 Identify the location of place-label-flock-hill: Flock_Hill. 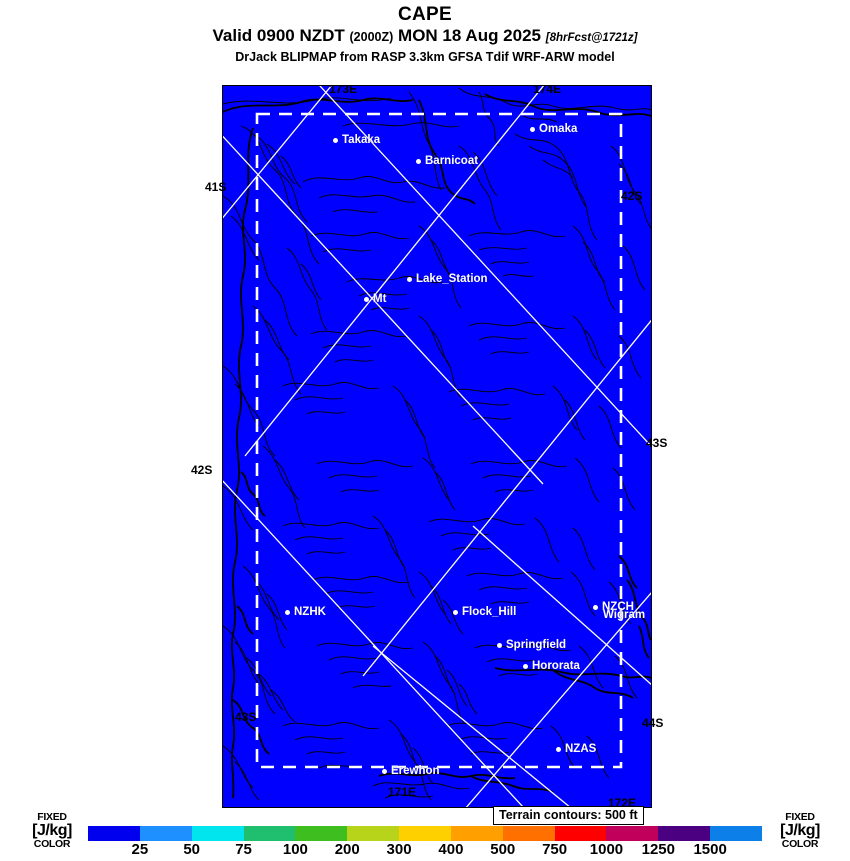
(484, 612).